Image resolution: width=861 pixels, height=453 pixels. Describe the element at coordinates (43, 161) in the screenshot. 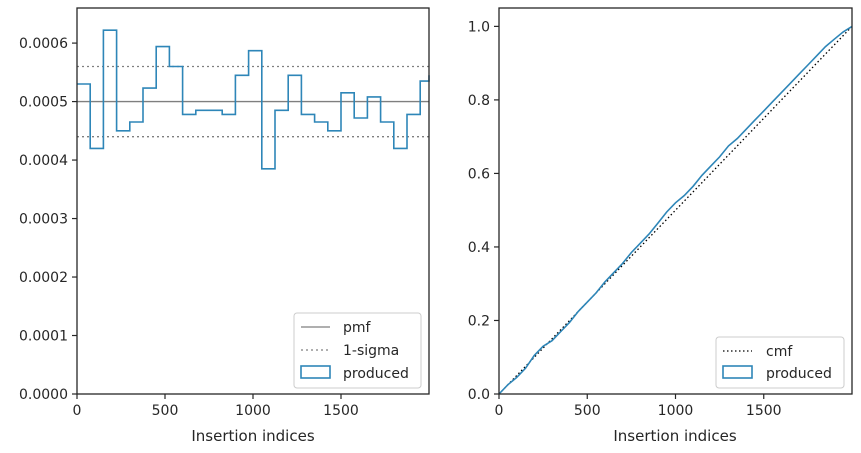

I see `y-tick-label: 0.0004` at that location.